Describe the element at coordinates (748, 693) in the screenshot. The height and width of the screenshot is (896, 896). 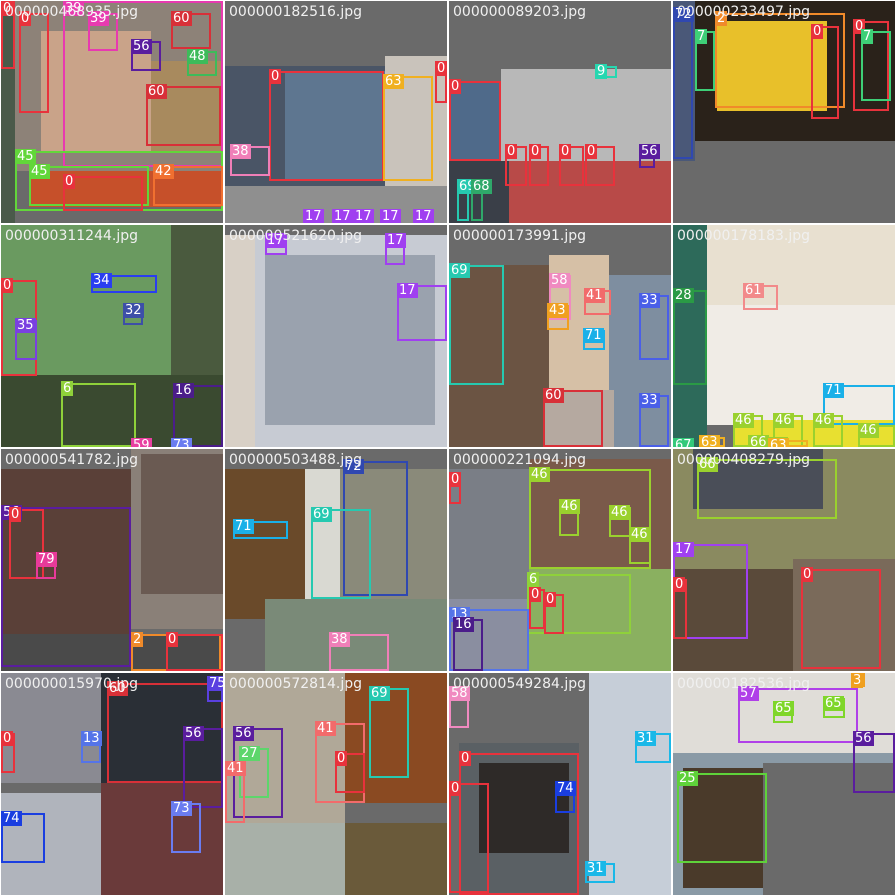
I see `class-label: 57` at that location.